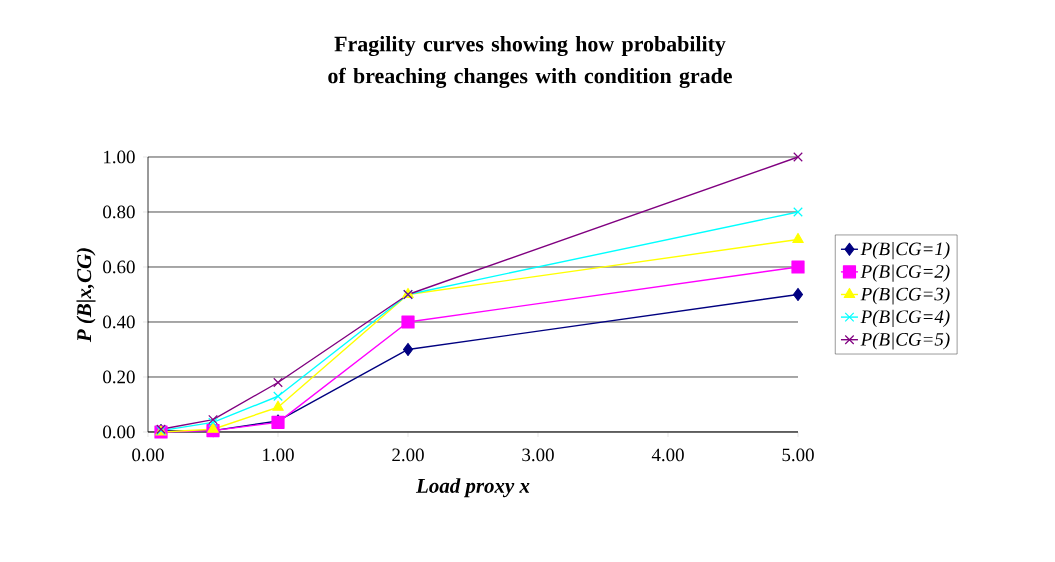 The image size is (1055, 562). What do you see at coordinates (119, 212) in the screenshot?
I see `y-tick-label: 0.80` at bounding box center [119, 212].